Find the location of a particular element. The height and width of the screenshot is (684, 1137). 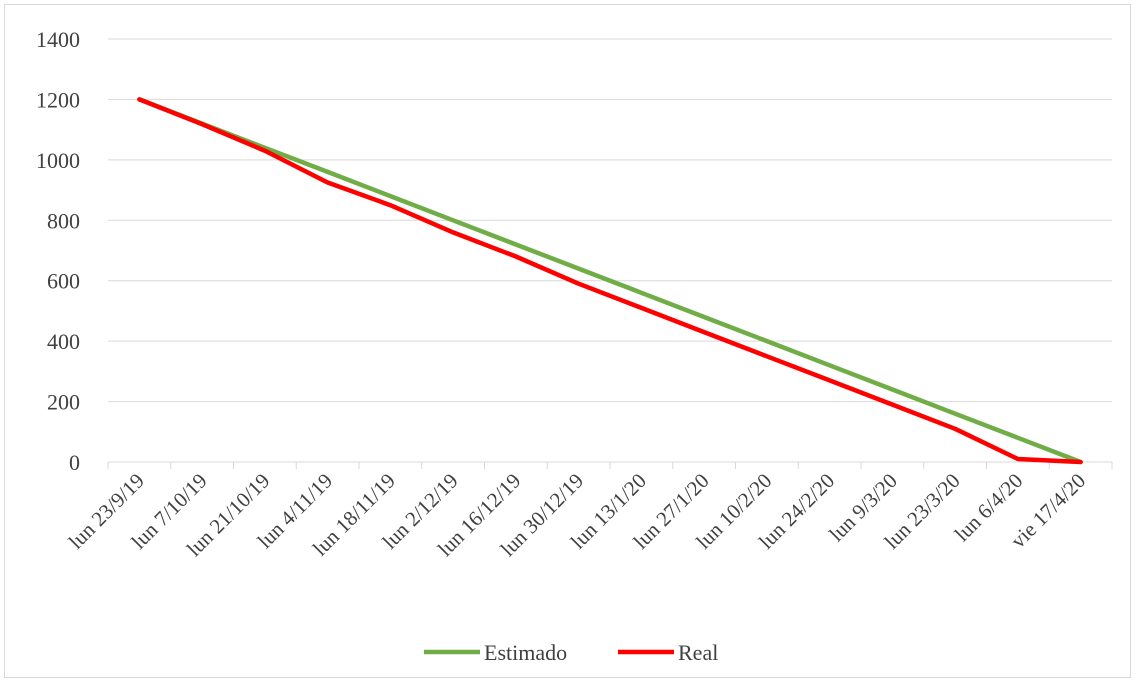

y-axis-ticks: 0 200 400 600 800 1000 1200 1400 is located at coordinates (58, 251).